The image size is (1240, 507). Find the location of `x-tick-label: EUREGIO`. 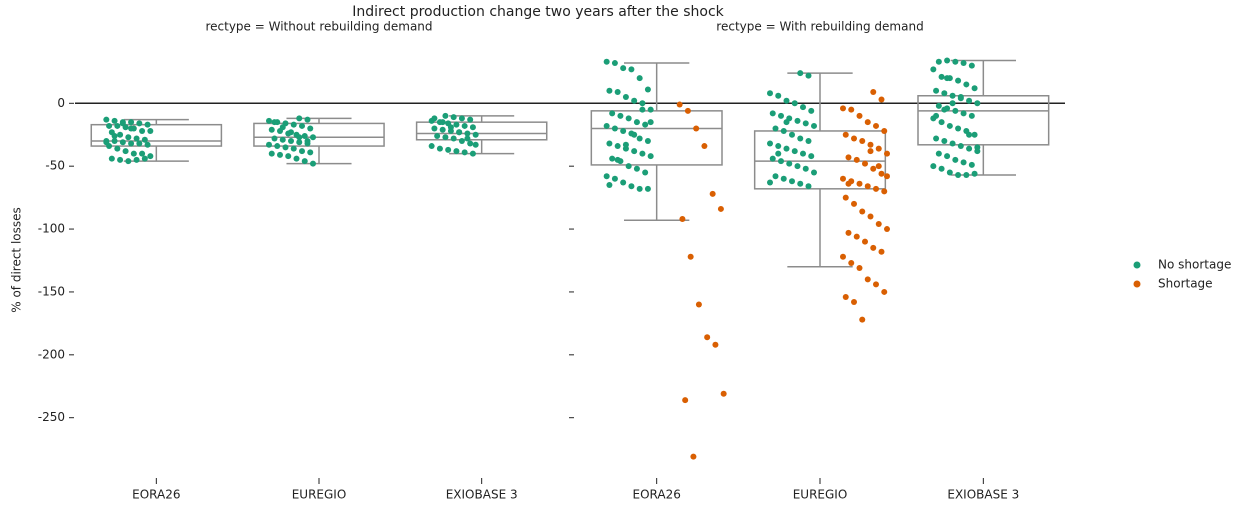

x-tick-label: EUREGIO is located at coordinates (820, 495).